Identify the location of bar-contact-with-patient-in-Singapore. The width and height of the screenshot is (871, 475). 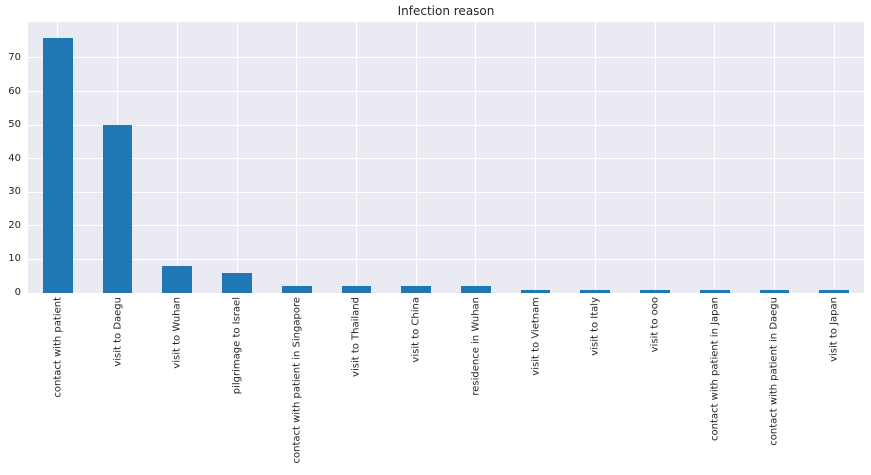
(296, 289).